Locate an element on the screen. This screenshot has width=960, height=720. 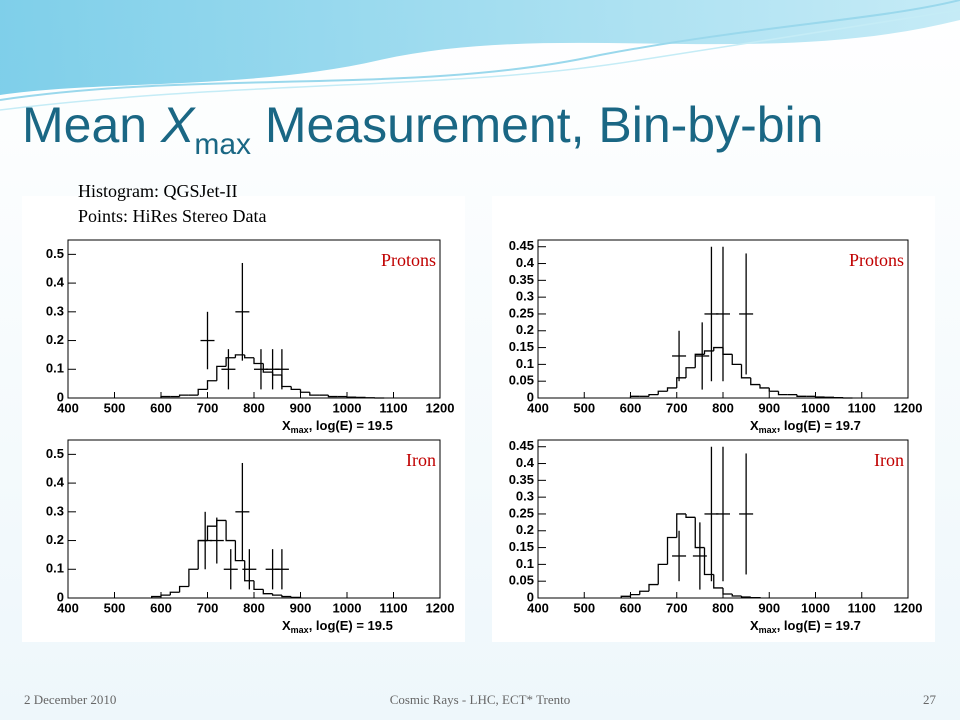
x-axis-label: Xmax, log(E) = 19.5 is located at coordinates (337, 426).